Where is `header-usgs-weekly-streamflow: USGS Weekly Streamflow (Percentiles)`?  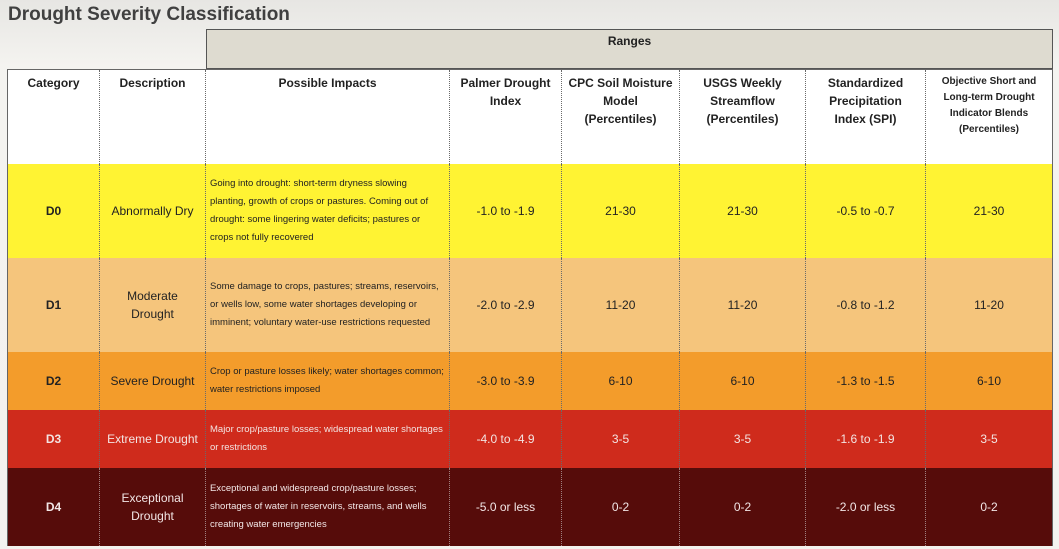
header-usgs-weekly-streamflow: USGS Weekly Streamflow (Percentiles) is located at coordinates (743, 117).